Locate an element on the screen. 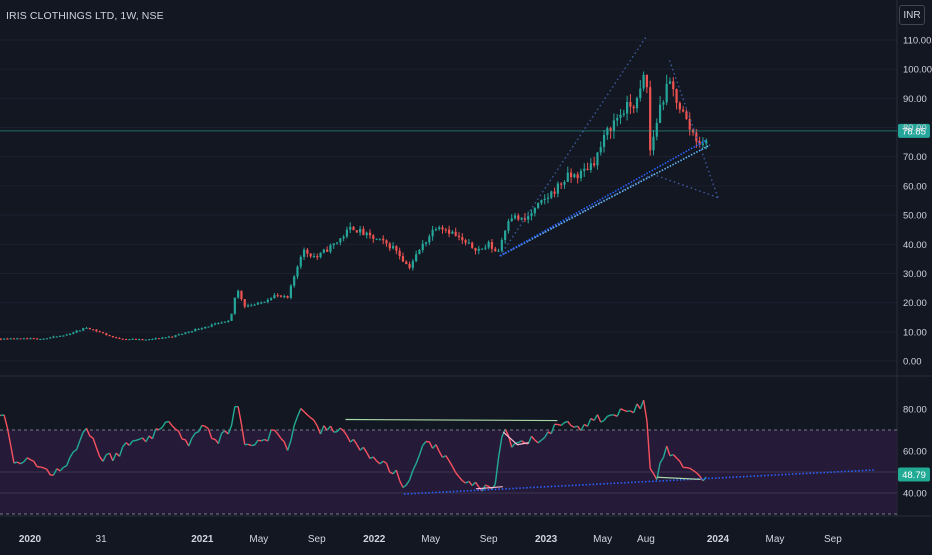 Image resolution: width=932 pixels, height=555 pixels. rsi-resistance-line is located at coordinates (452, 420).